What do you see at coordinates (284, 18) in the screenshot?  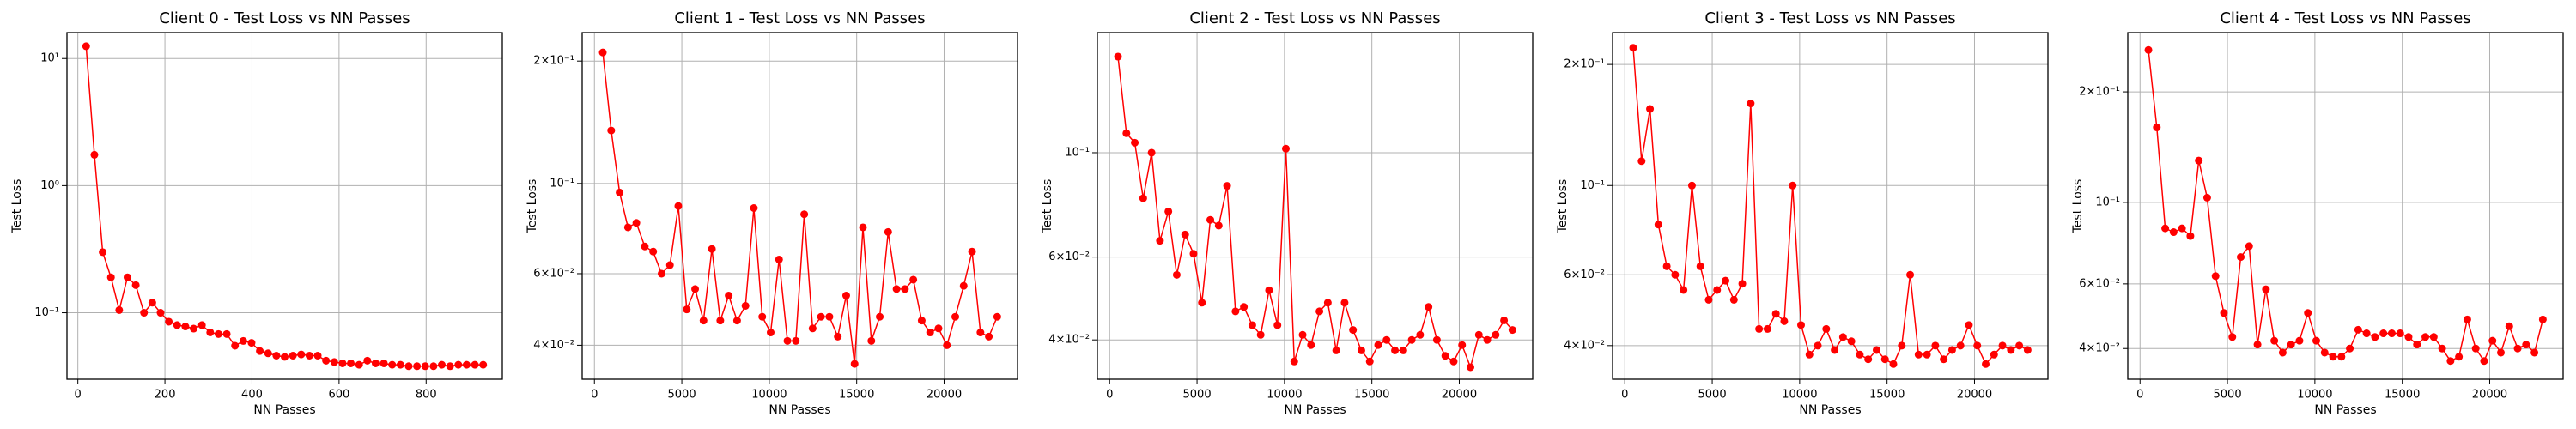 I see `chart-title: Client 0 - Test Loss vs NN Passes` at bounding box center [284, 18].